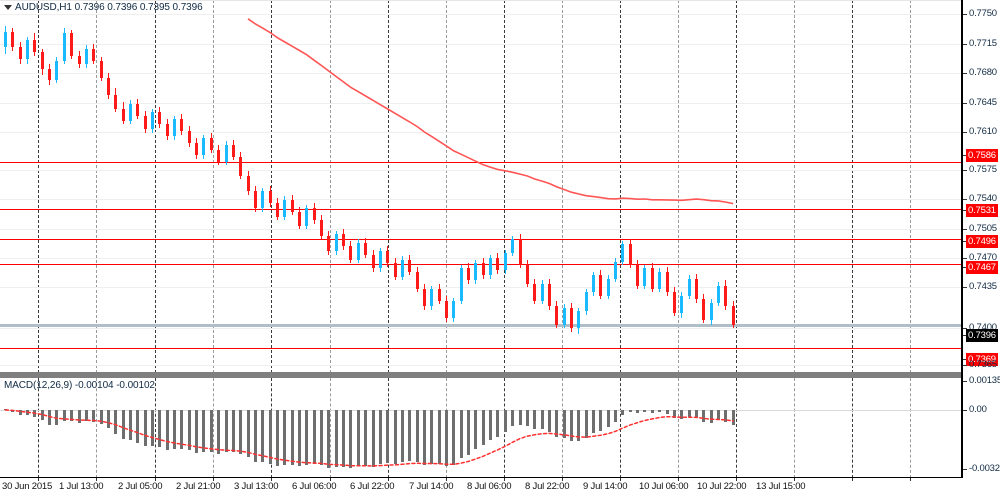 The image size is (1000, 498). What do you see at coordinates (103, 7) in the screenshot?
I see `symbol-header: AUDUSD,H1 0.7396 0.7396 0.7395 0.7396` at bounding box center [103, 7].